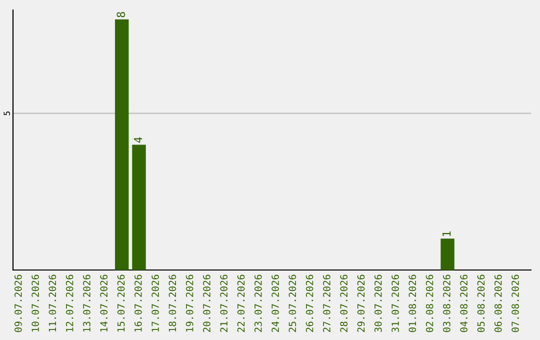 Image resolution: width=540 pixels, height=340 pixels. Describe the element at coordinates (326, 303) in the screenshot. I see `x-tick-label: 27.07.2026` at that location.